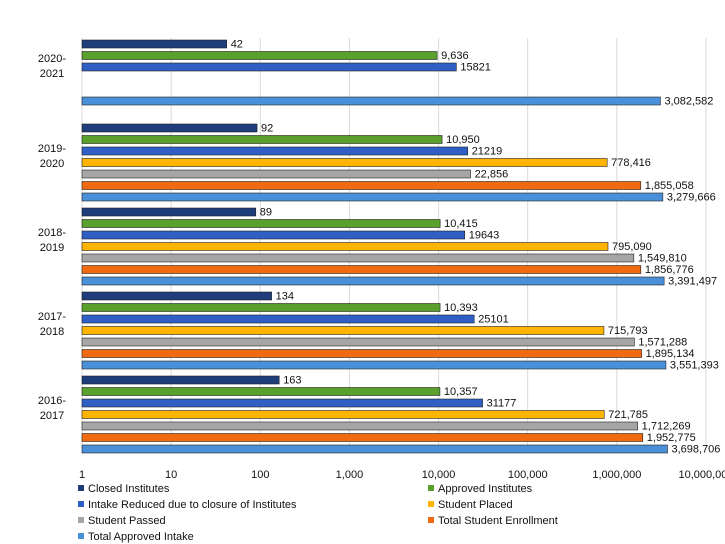  I want to click on data-label: 10,415, so click(461, 224).